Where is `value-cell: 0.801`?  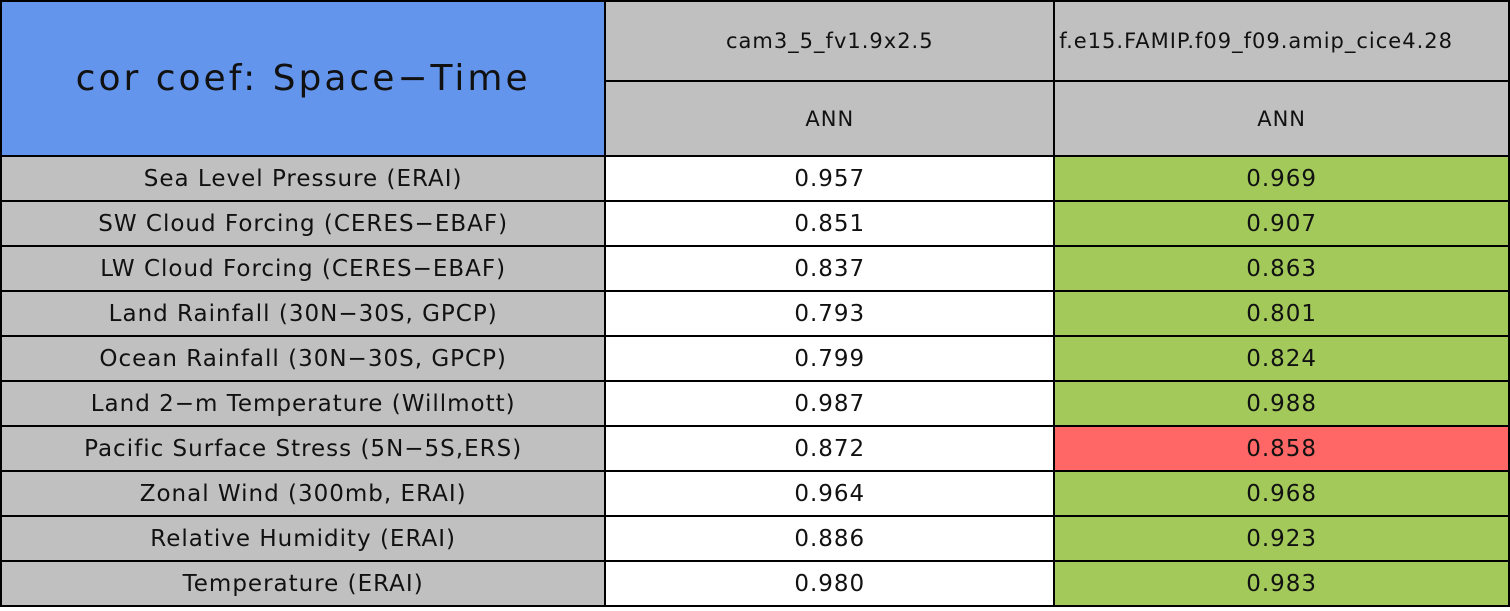 value-cell: 0.801 is located at coordinates (1281, 313).